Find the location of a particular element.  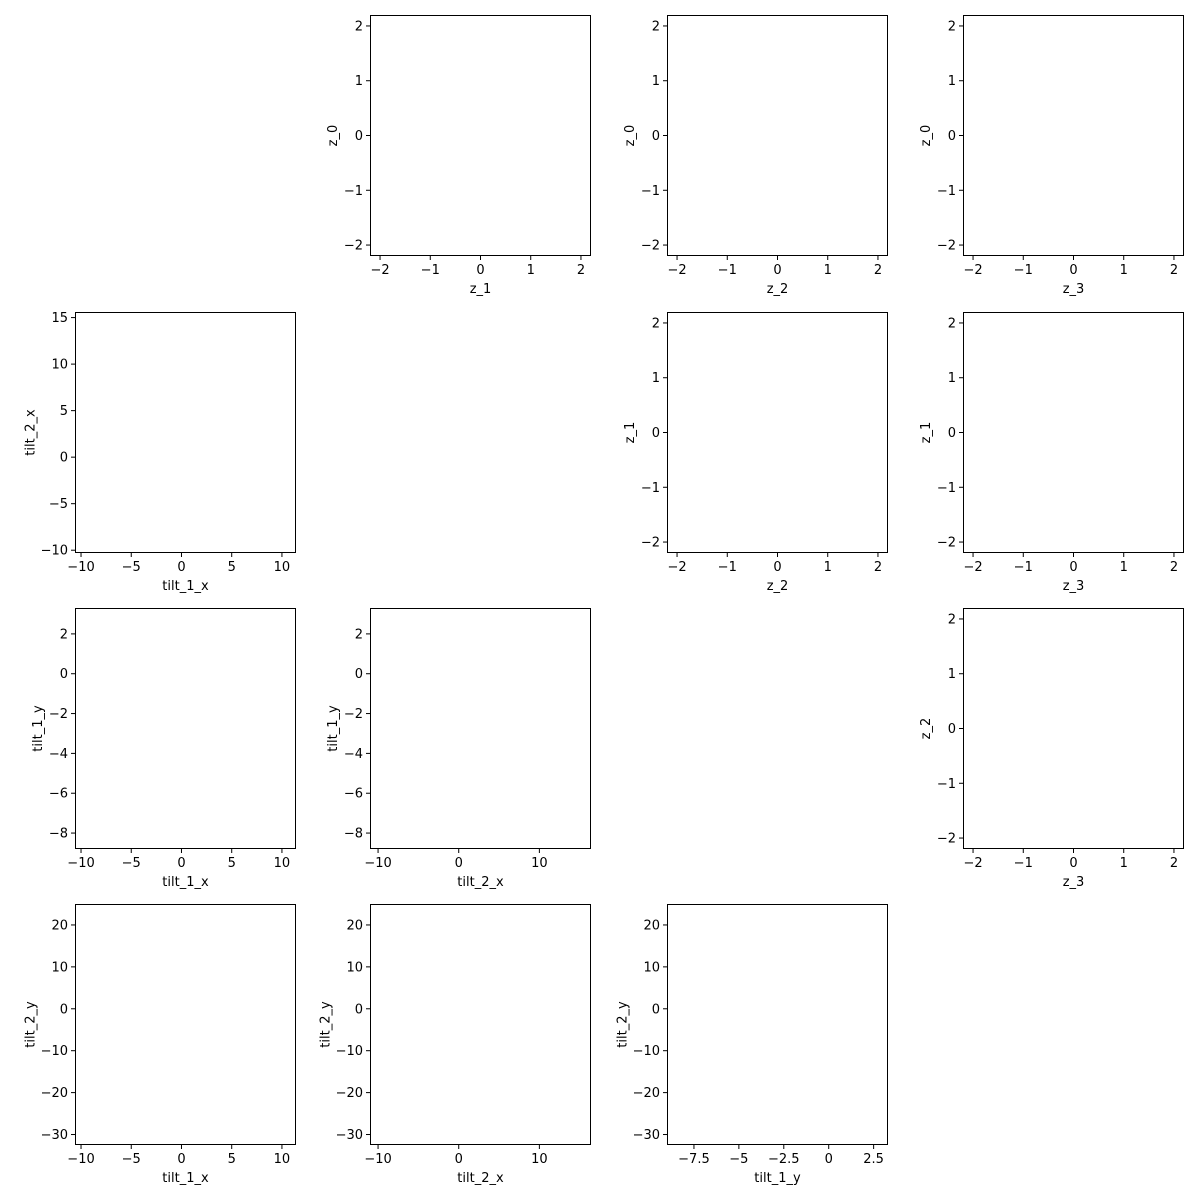

subplot-z_0-vs-z_2: −2 −1 0 1 2 −2 −1 0 1 2 z_2 z_0 is located at coordinates (755, 156).